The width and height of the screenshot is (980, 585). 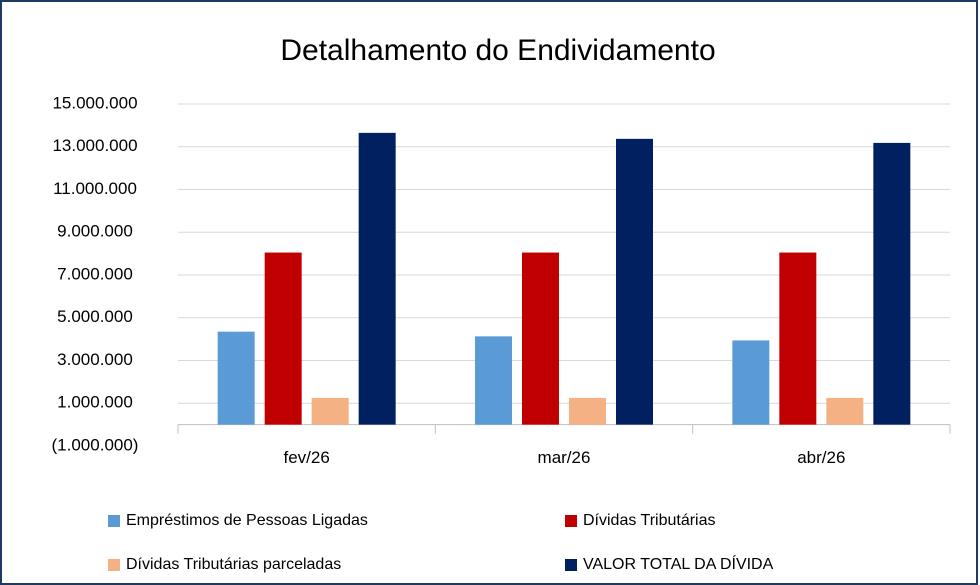 I want to click on legend-label: Empréstimos de Pessoas Ligadas, so click(x=247, y=520).